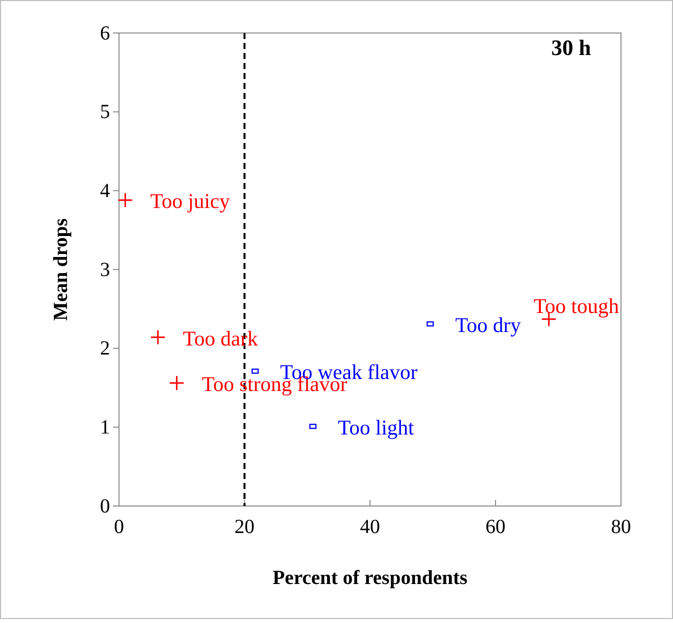 The image size is (673, 623). What do you see at coordinates (370, 527) in the screenshot?
I see `x-tick-label: 40` at bounding box center [370, 527].